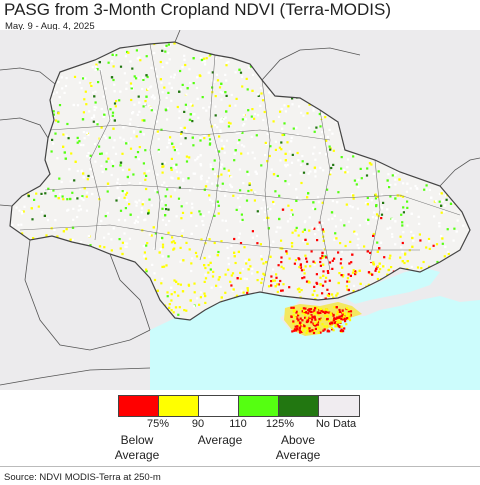 This screenshot has height=485, width=480. I want to click on legend-below-average: Below Average, so click(137, 447).